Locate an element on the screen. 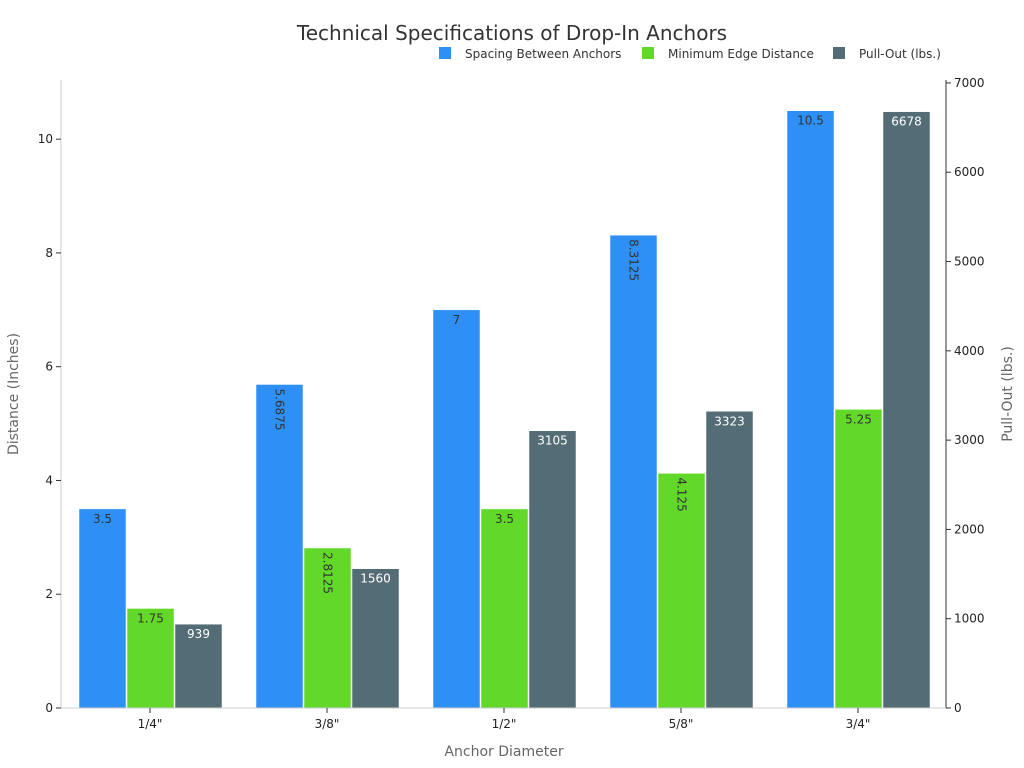 The height and width of the screenshot is (768, 1024). y-tick-label: 10 is located at coordinates (45, 139).